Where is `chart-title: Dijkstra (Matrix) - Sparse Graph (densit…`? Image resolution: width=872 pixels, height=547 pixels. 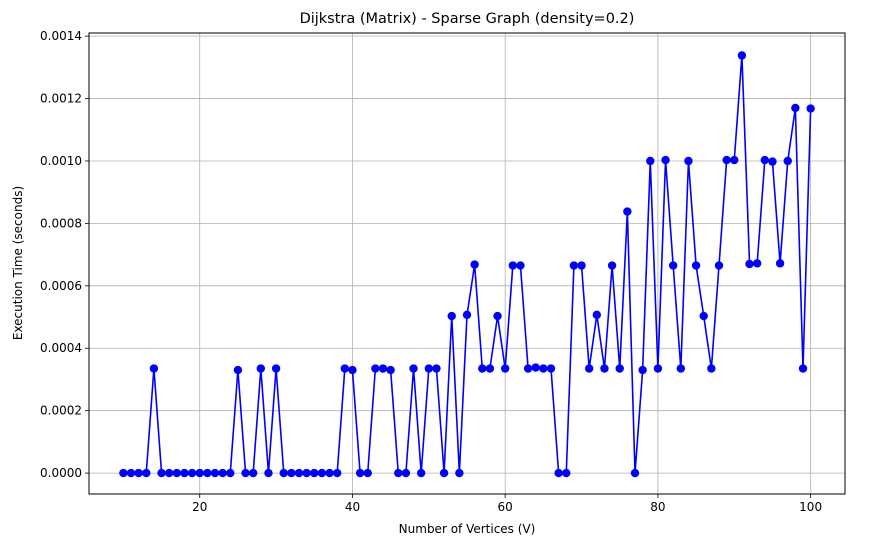
chart-title: Dijkstra (Matrix) - Sparse Graph (densit… is located at coordinates (467, 19).